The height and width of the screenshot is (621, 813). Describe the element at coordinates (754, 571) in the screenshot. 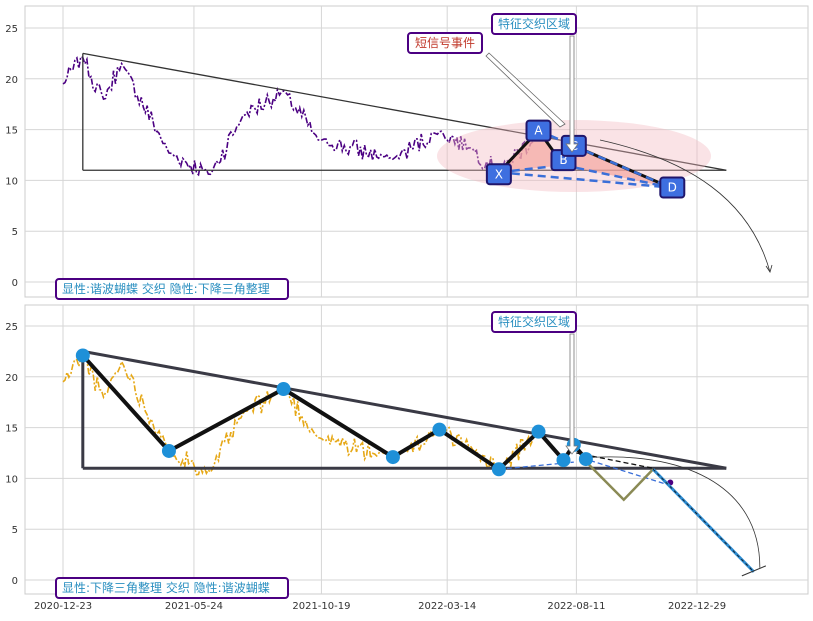

I see `projection-end-marker` at that location.